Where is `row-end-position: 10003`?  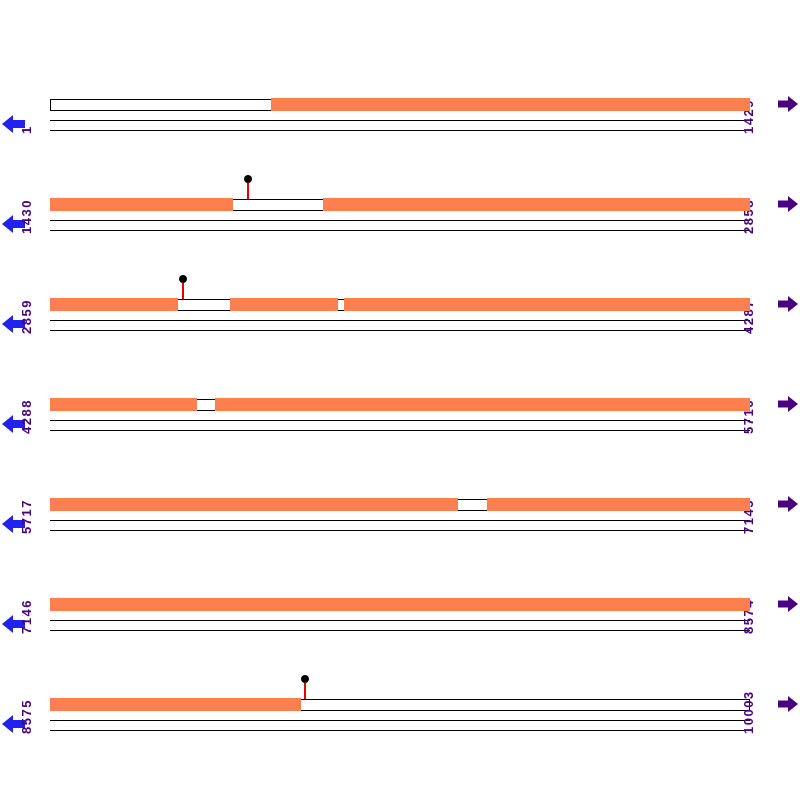 row-end-position: 10003 is located at coordinates (748, 712).